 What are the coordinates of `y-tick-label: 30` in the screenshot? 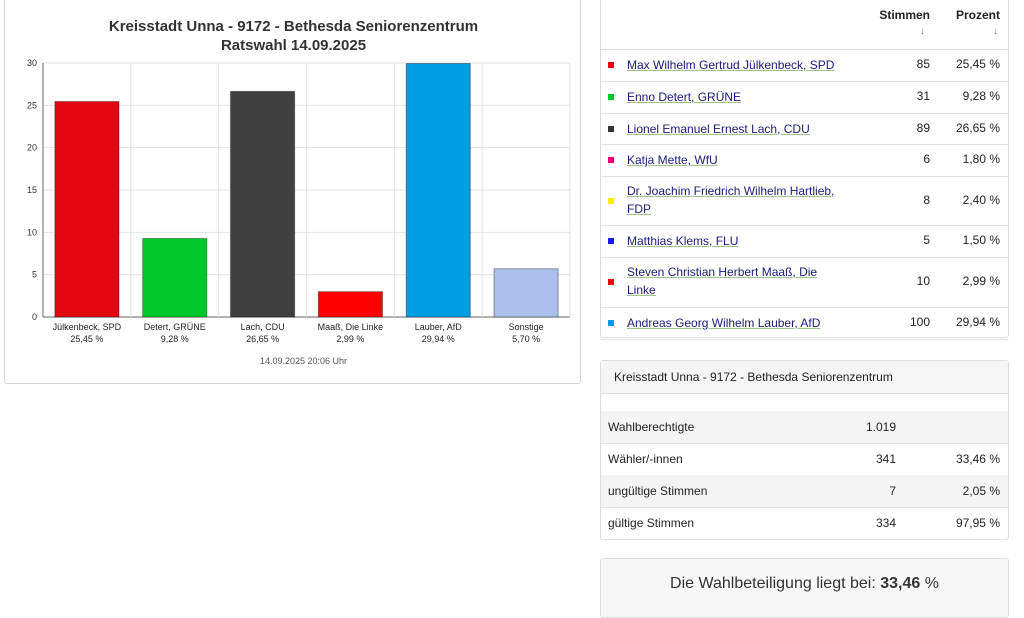 It's located at (32, 63).